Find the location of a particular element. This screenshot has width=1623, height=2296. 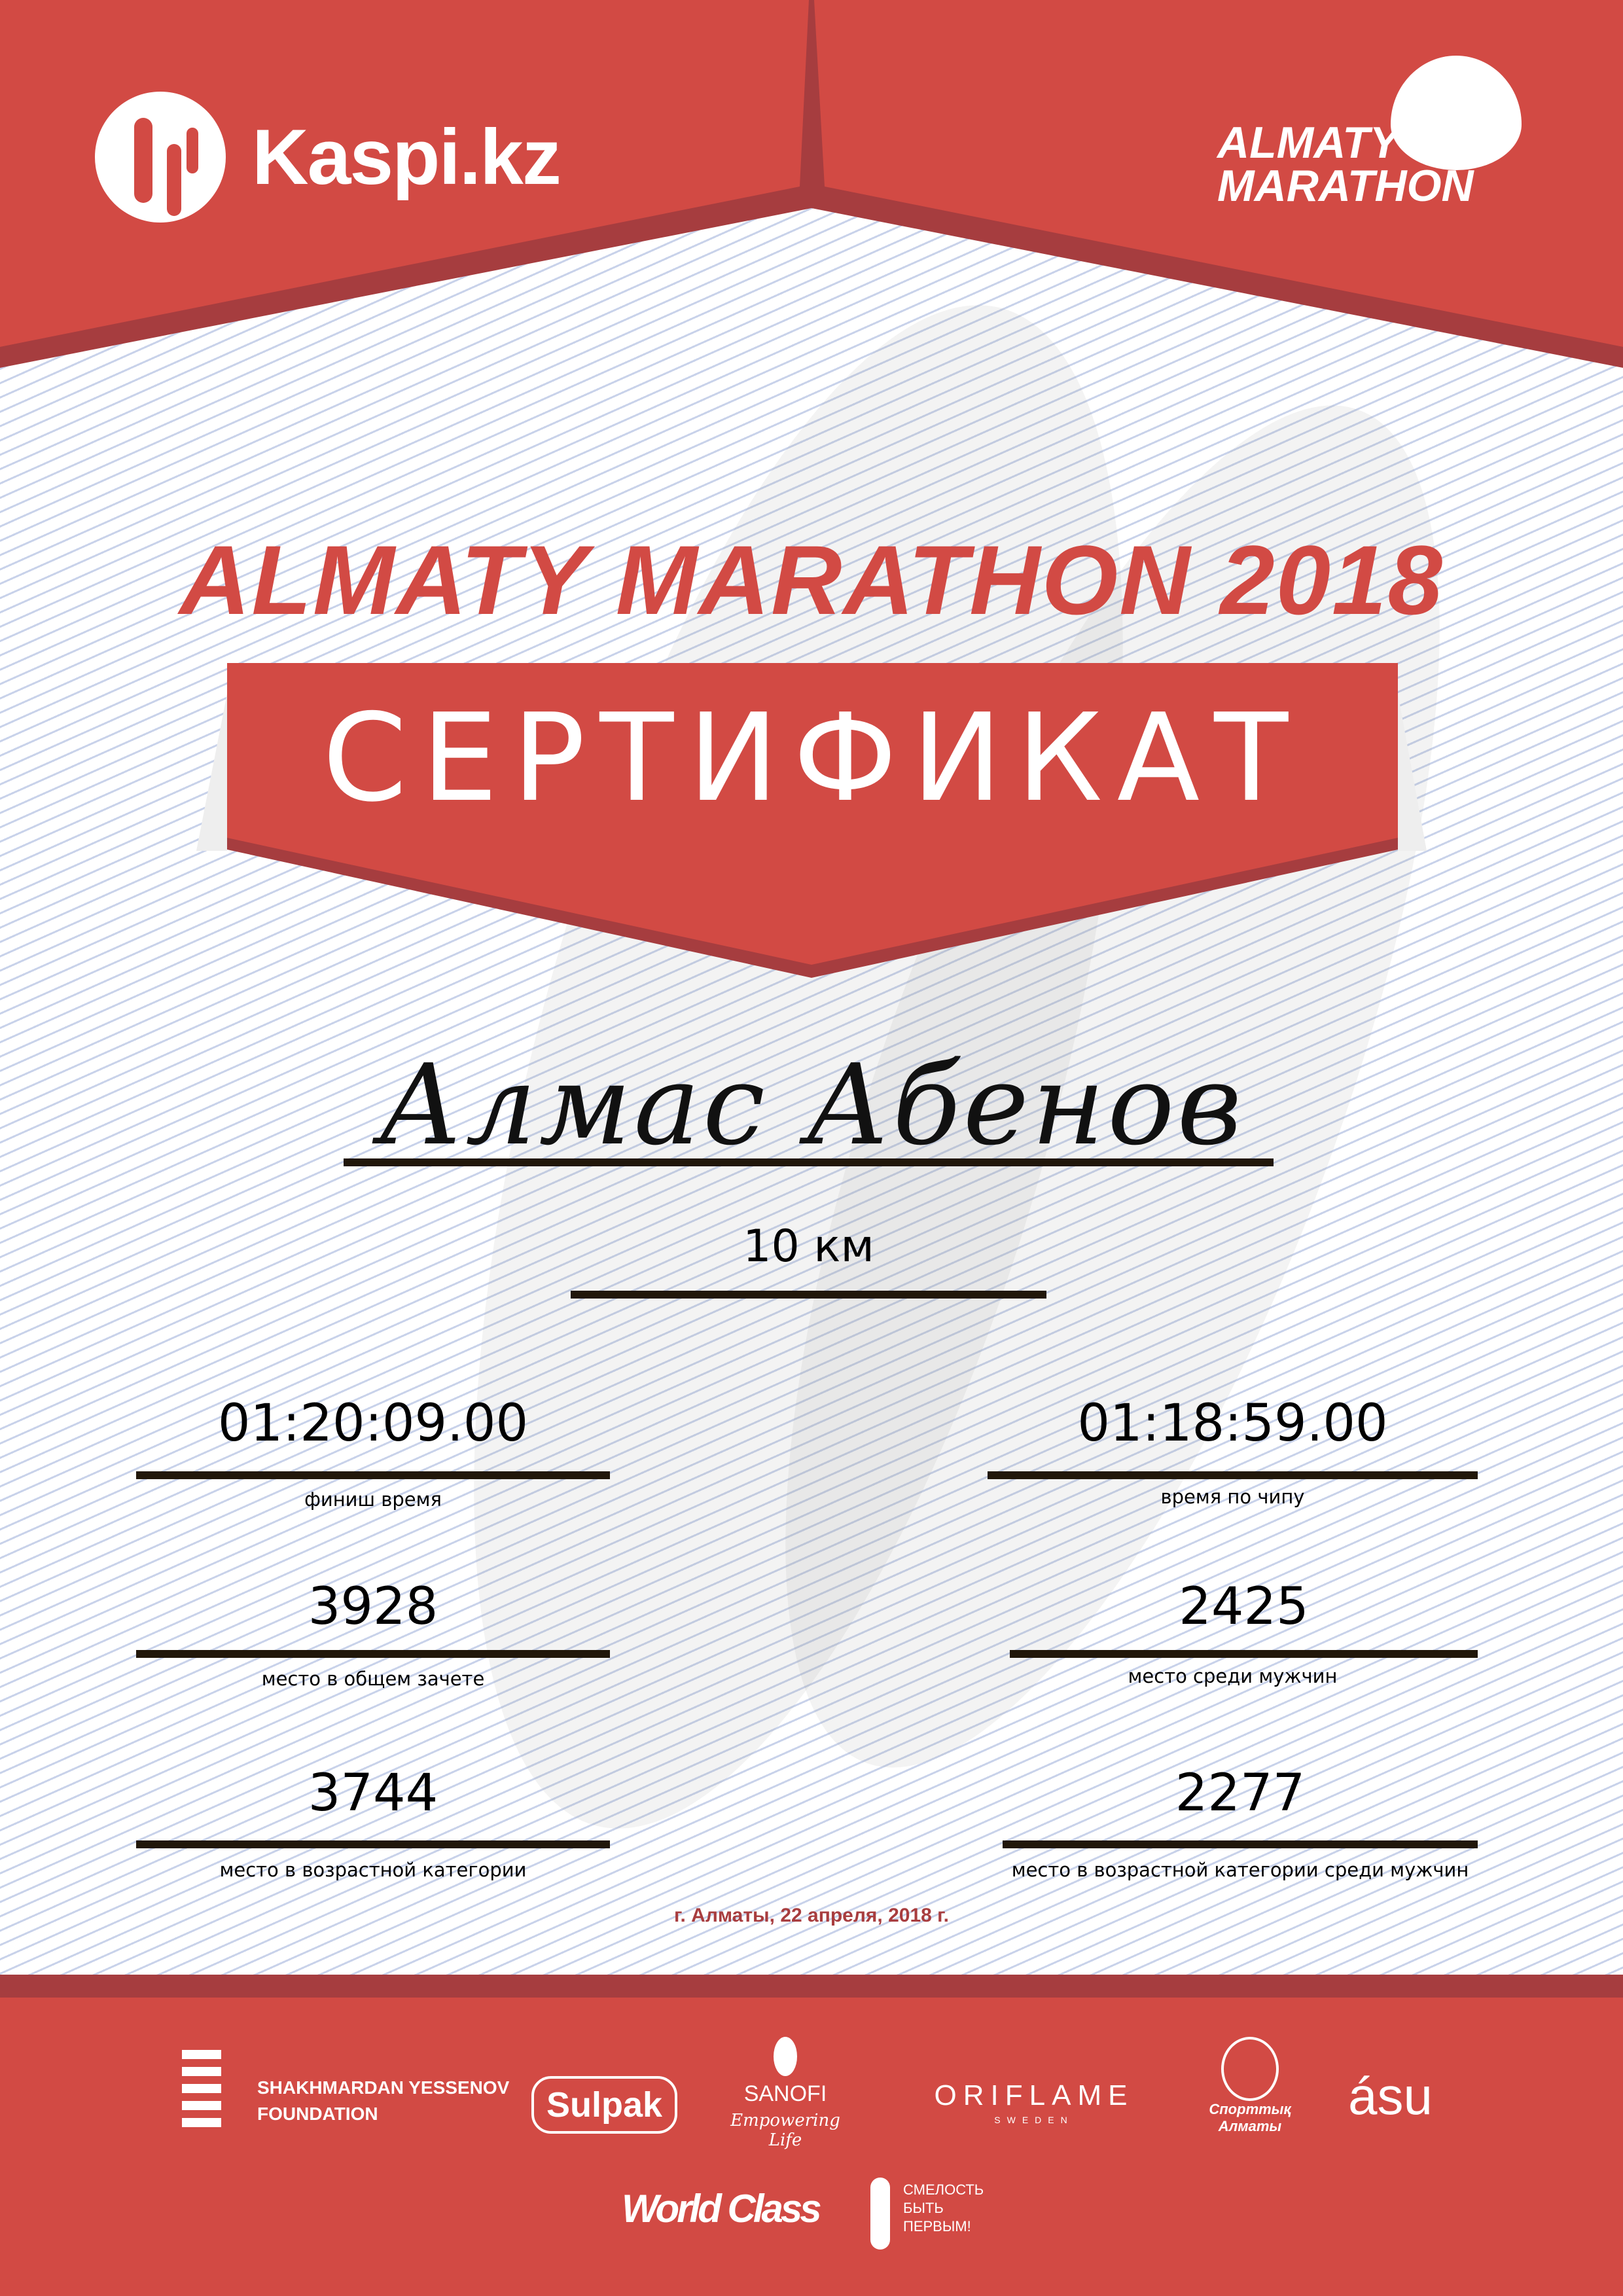

sport-almaty-logo: Спорттық Алматы is located at coordinates (1250, 2086).